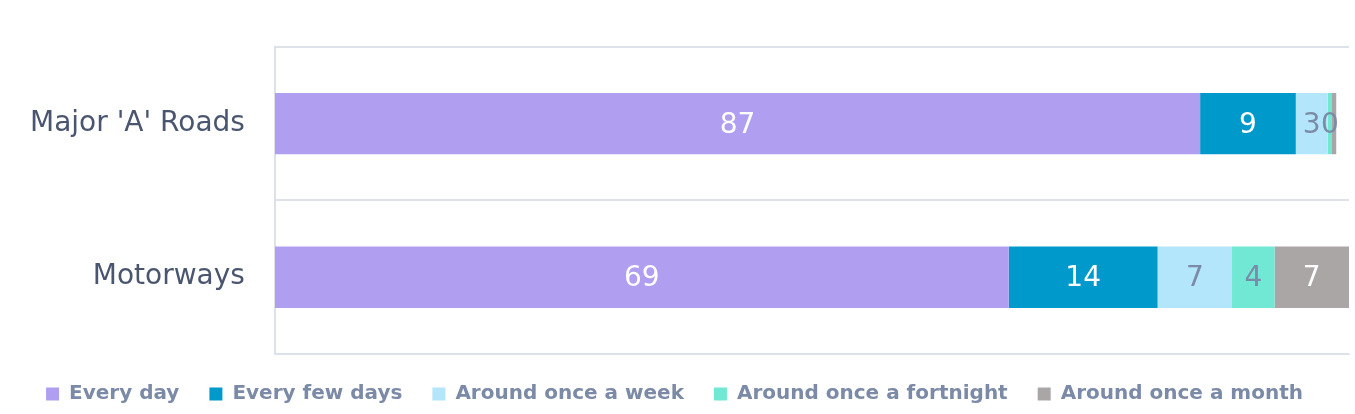  Describe the element at coordinates (1311, 123) in the screenshot. I see `data-label: 3` at that location.